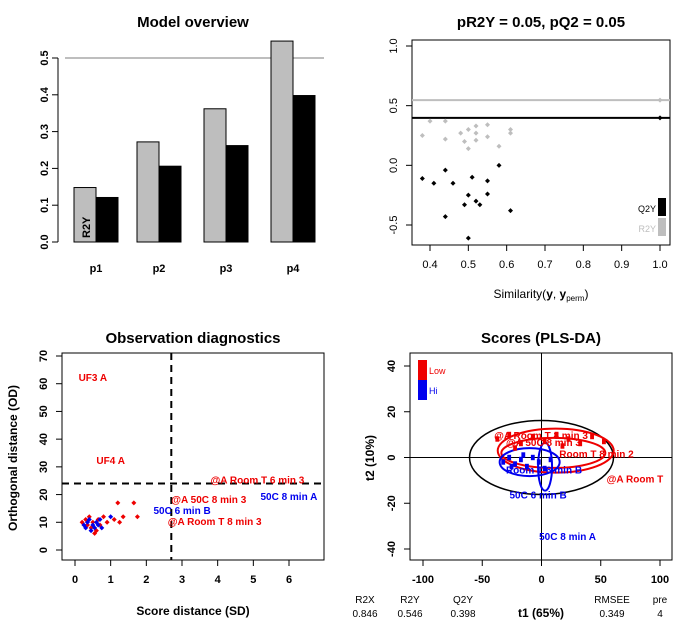 The width and height of the screenshot is (697, 631). I want to click on stat-value: 0.546, so click(409, 614).